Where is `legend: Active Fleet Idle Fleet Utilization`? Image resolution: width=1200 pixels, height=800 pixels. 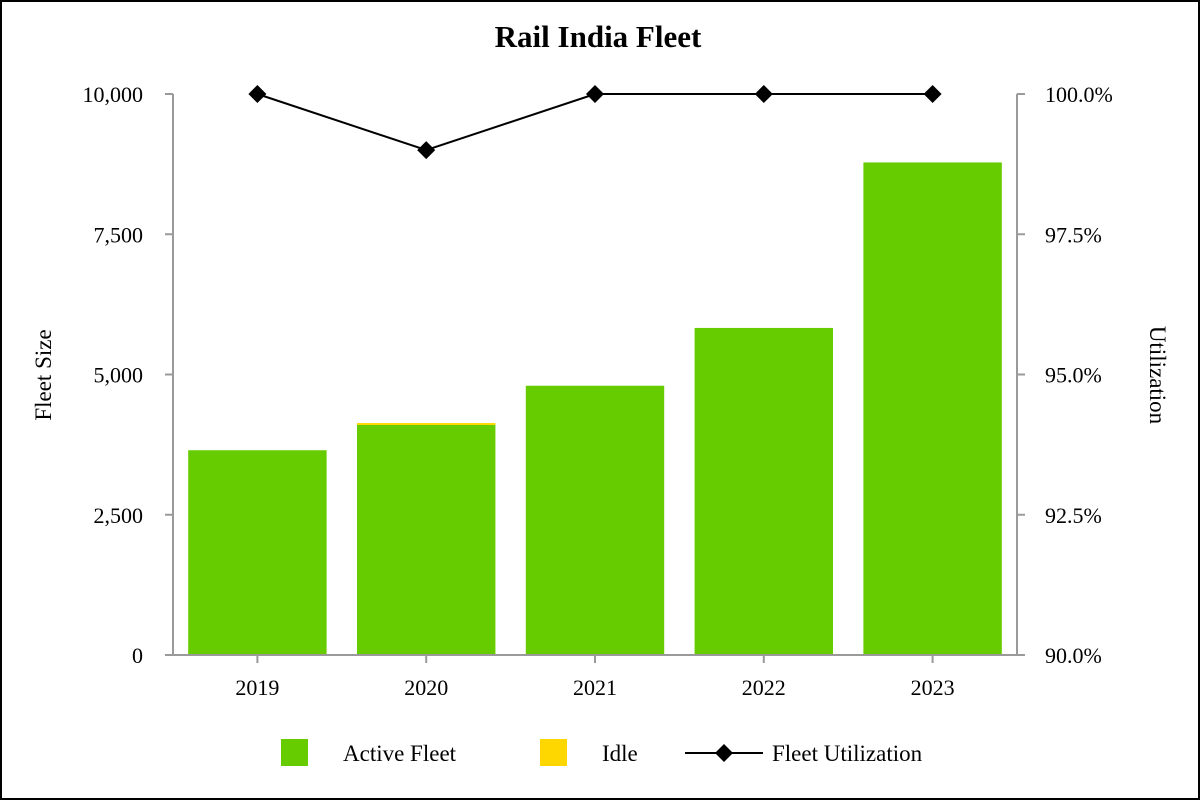
legend: Active Fleet Idle Fleet Utilization is located at coordinates (602, 752).